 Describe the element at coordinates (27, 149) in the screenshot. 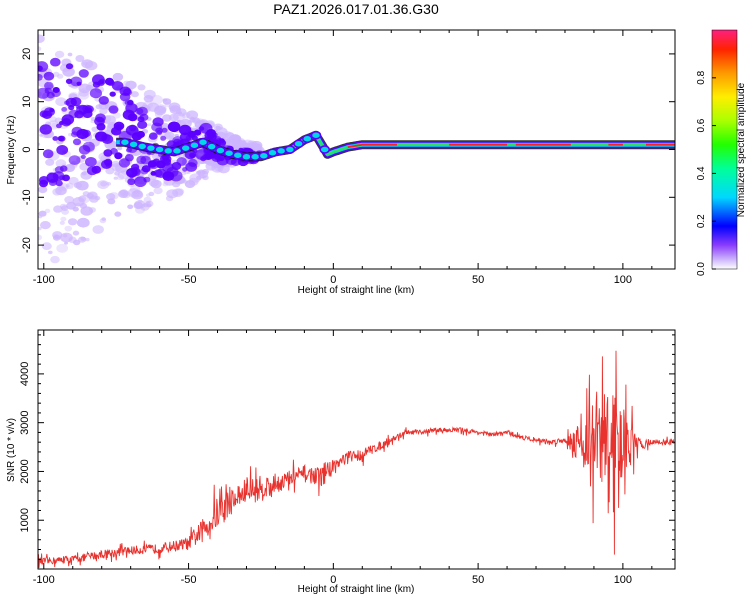

I see `y-tick-label: 0` at that location.